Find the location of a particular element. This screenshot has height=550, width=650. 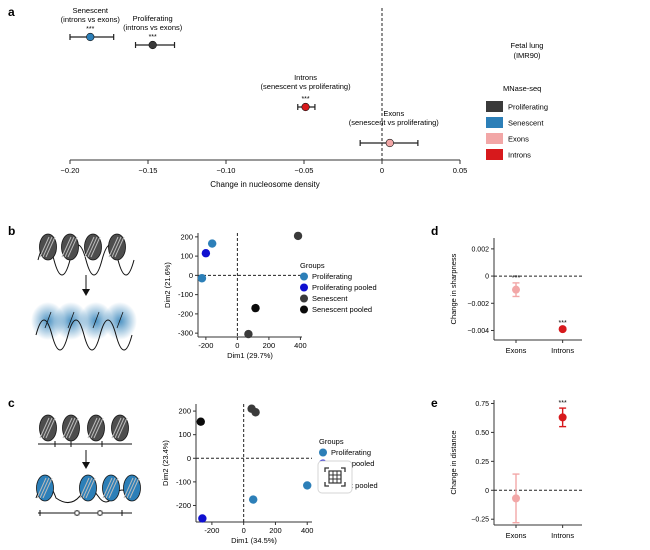

y-axis-label: Dim2 (23.4%) is located at coordinates (165, 463).